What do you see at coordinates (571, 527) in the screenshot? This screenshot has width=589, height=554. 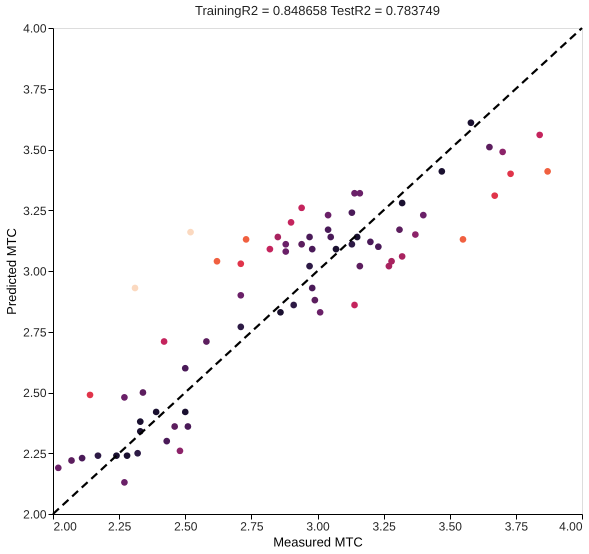 I see `x-tick-label: 4.00` at bounding box center [571, 527].